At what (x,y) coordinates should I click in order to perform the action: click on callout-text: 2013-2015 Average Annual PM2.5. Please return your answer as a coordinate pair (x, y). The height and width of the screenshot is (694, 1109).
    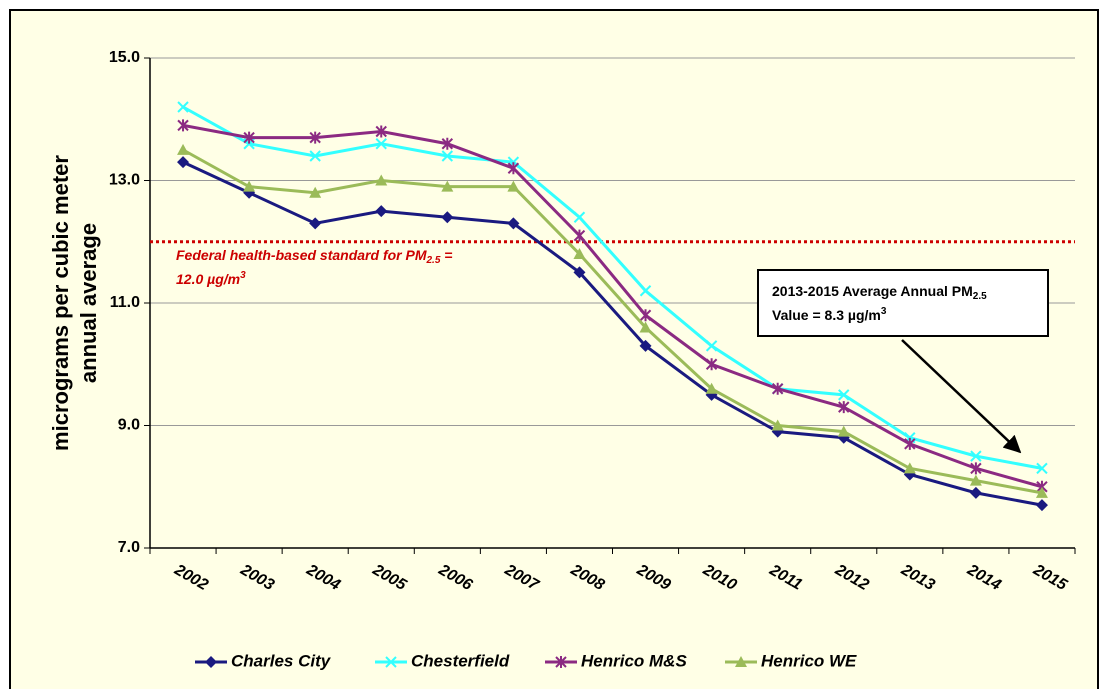
    Looking at the image, I should click on (879, 292).